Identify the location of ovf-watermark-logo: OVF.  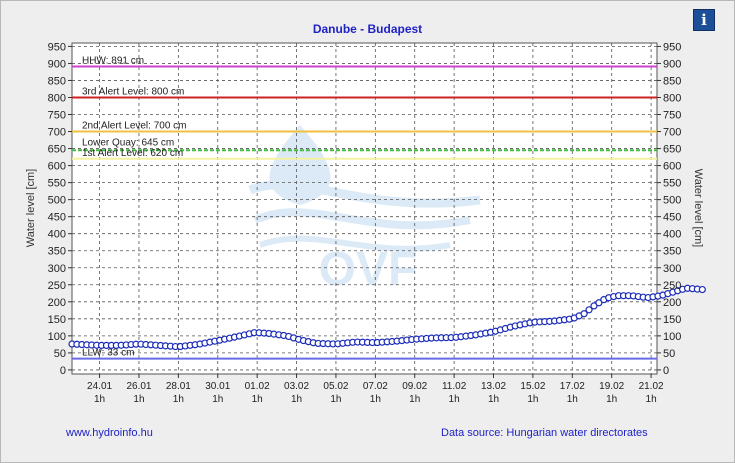
(364, 210).